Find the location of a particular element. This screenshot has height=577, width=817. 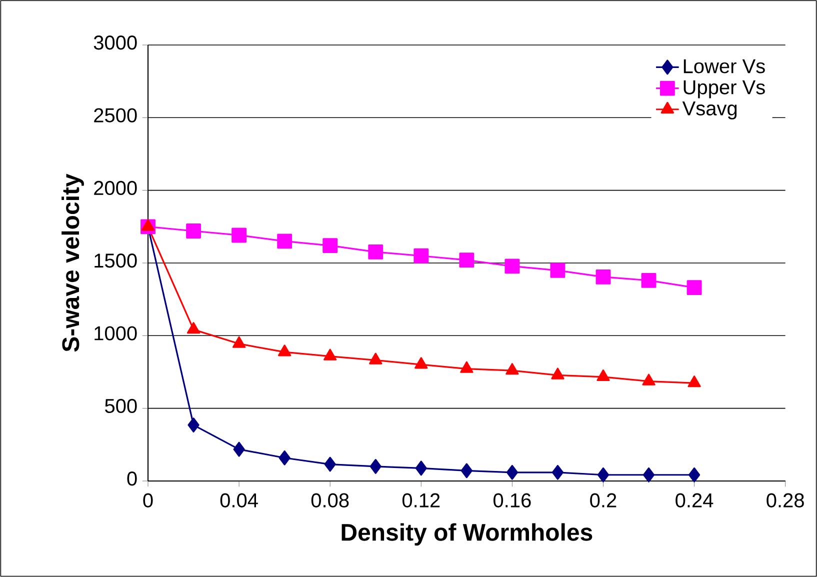

x-tick-label: 0 is located at coordinates (148, 500).